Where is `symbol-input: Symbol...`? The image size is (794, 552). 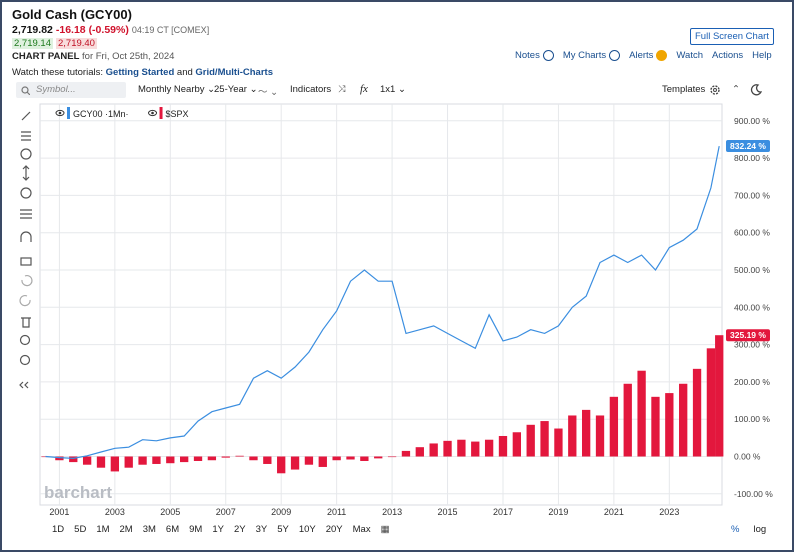 symbol-input: Symbol... is located at coordinates (71, 90).